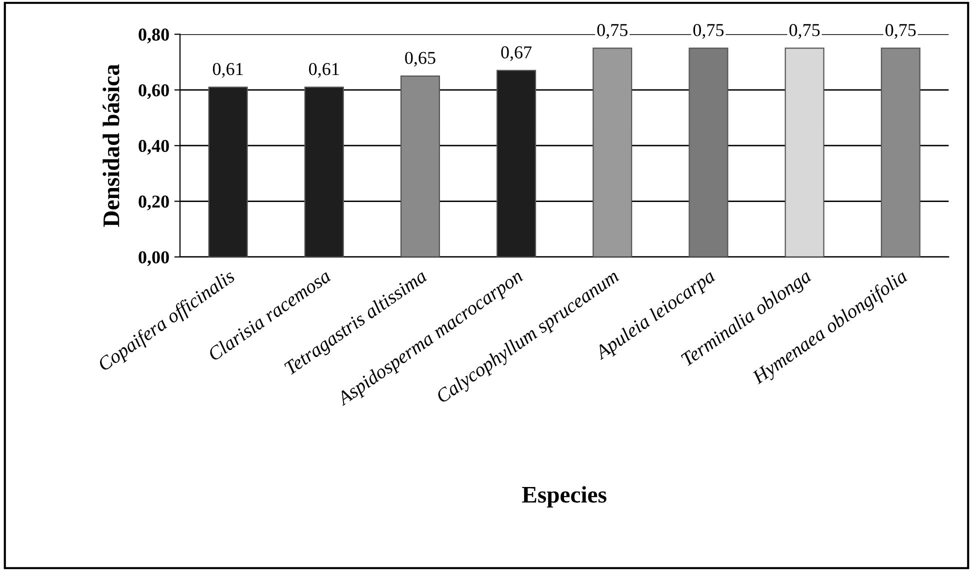 Image resolution: width=973 pixels, height=571 pixels. Describe the element at coordinates (153, 147) in the screenshot. I see `y-tick-label: 0,40` at that location.